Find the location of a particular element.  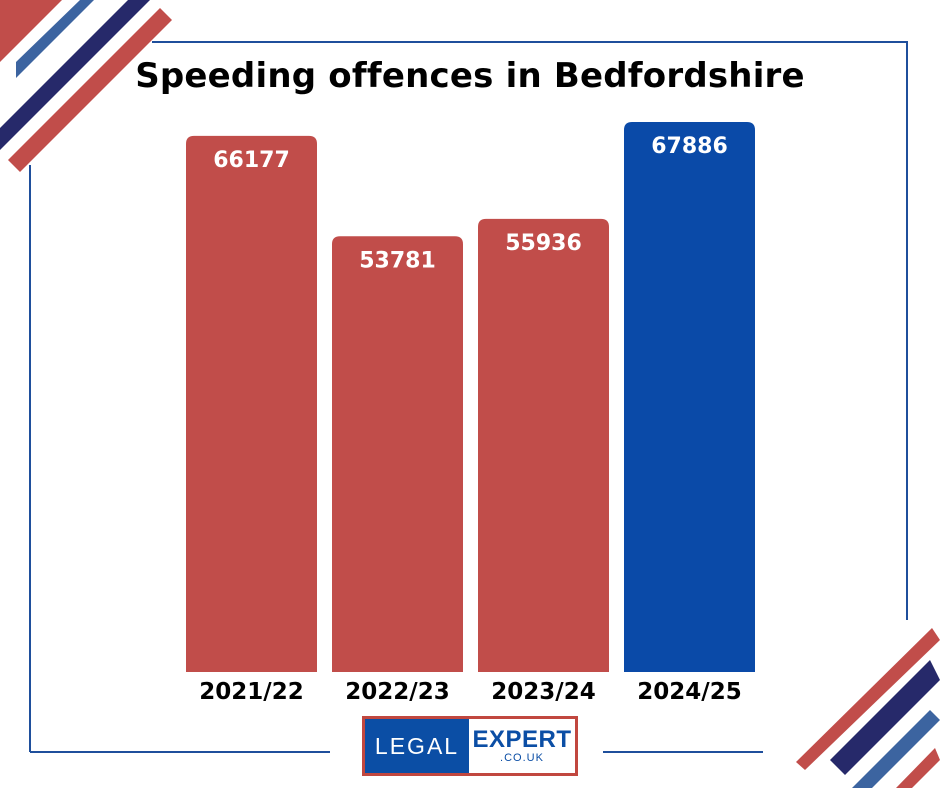

x-tick-label: 2021/22 is located at coordinates (251, 692).